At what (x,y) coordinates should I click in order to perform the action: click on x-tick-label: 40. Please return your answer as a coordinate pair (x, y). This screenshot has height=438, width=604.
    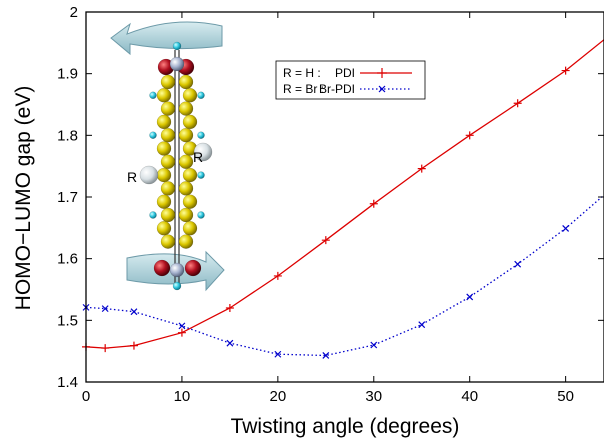
    Looking at the image, I should click on (469, 396).